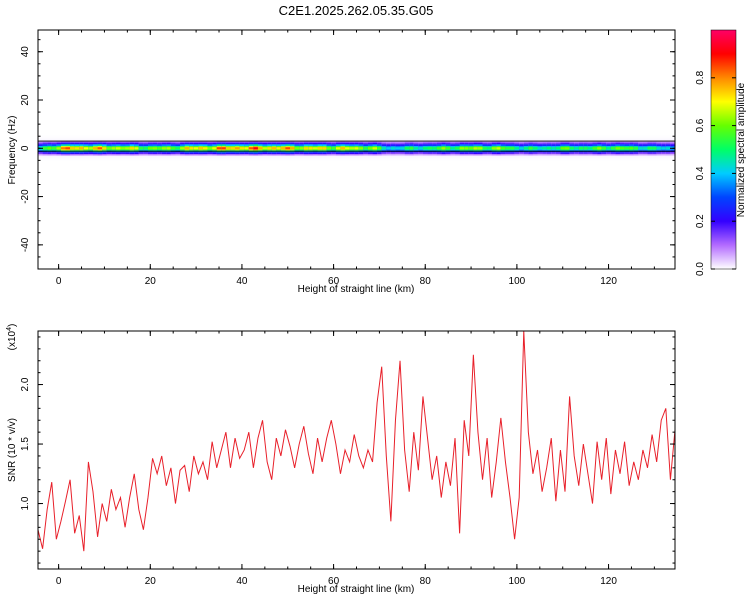  I want to click on x-tick-label: 0, so click(59, 281).